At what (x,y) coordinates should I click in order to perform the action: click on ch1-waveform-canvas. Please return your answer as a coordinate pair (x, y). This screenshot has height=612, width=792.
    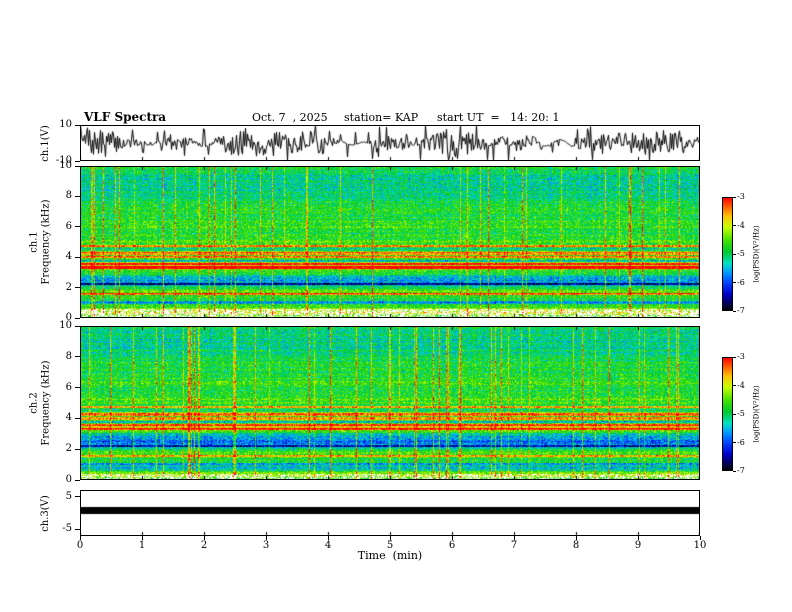
    Looking at the image, I should click on (390, 143).